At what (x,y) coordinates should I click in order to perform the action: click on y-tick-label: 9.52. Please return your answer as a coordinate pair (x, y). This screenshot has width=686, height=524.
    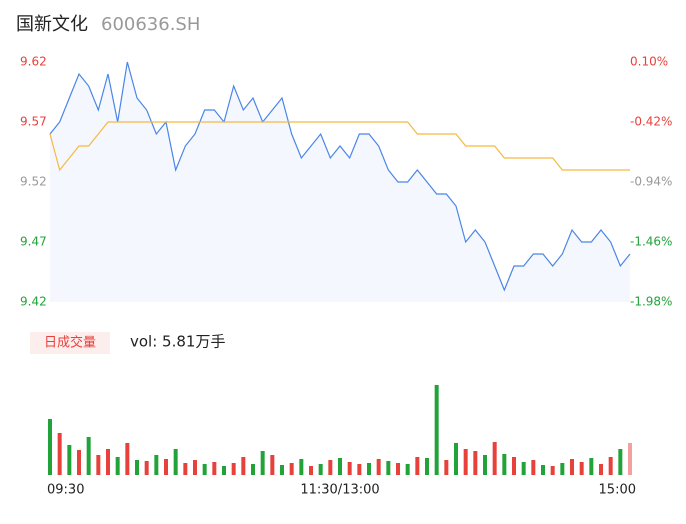
    Looking at the image, I should click on (33, 182).